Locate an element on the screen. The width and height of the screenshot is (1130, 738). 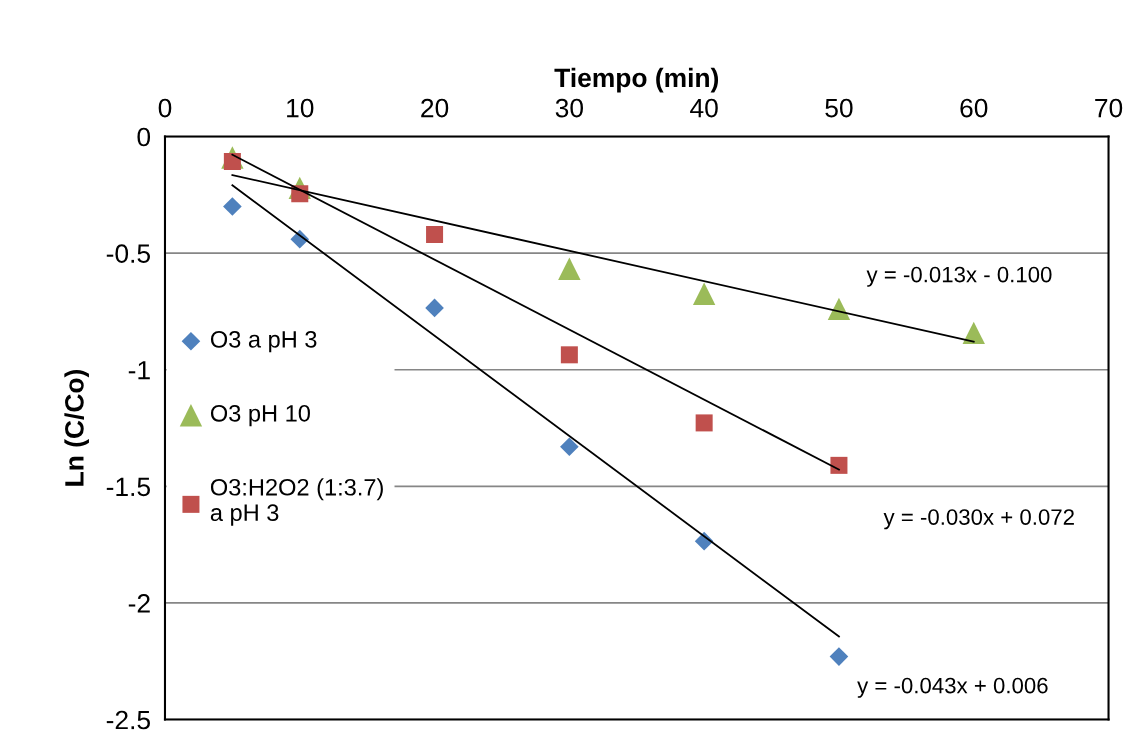
y-axis-title: Ln (C/Co) is located at coordinates (76, 427).